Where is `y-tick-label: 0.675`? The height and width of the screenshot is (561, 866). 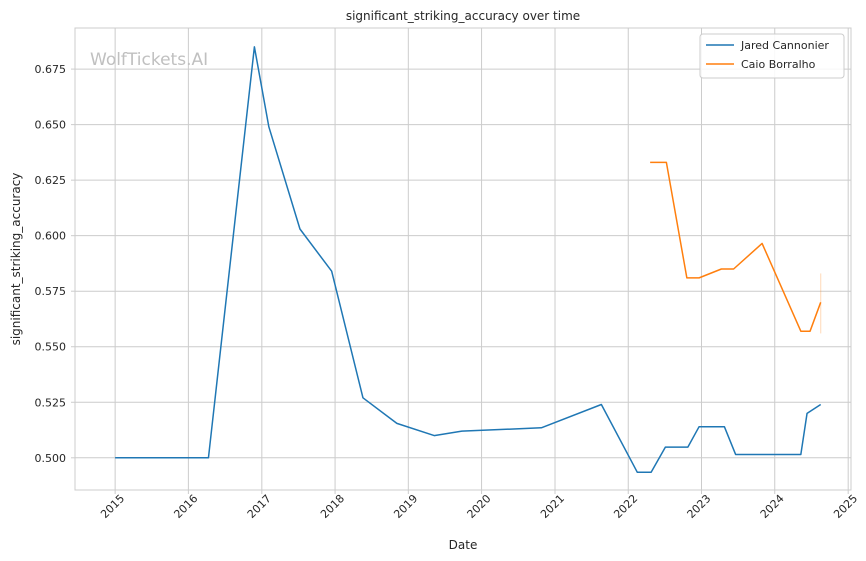
y-tick-label: 0.675 is located at coordinates (51, 69).